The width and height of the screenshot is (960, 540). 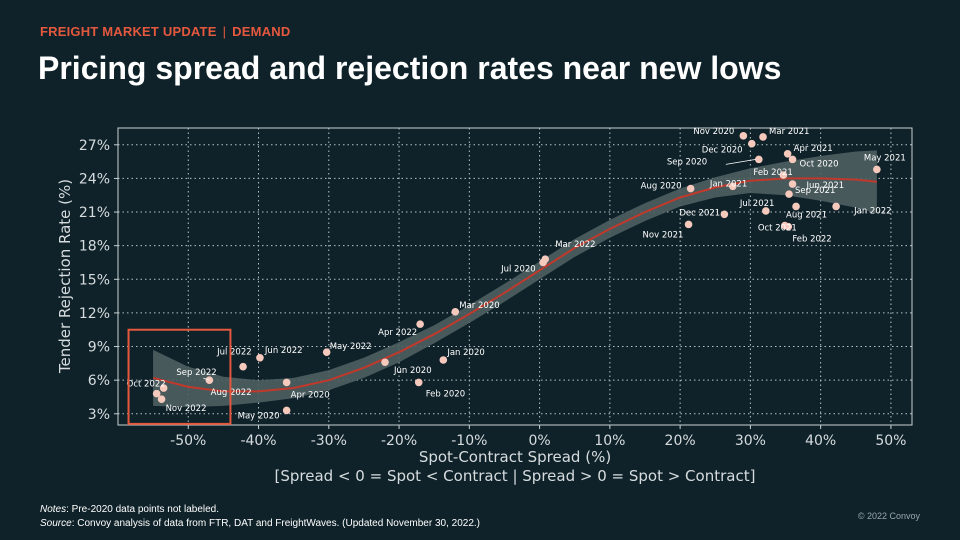 I want to click on point-label: Mar 2020, so click(x=479, y=306).